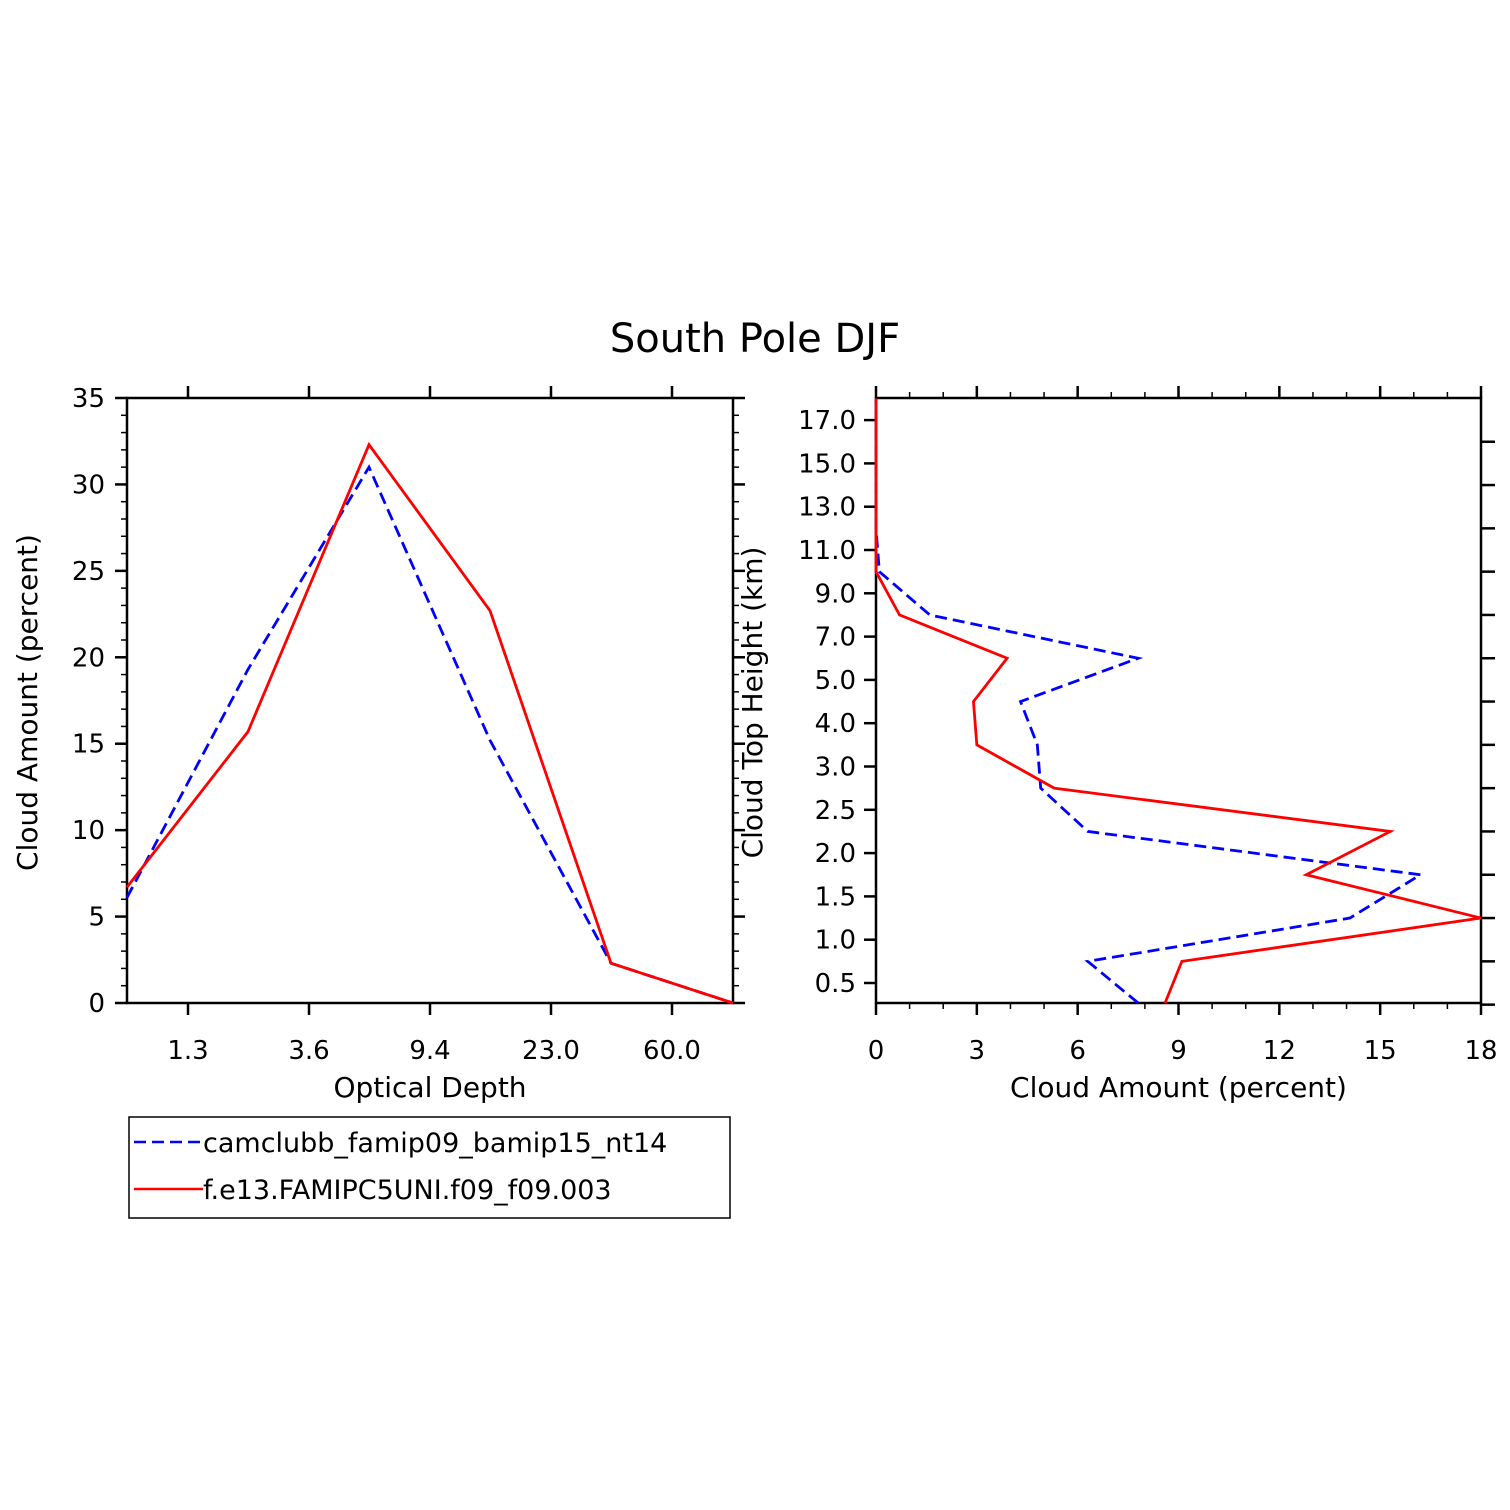 The width and height of the screenshot is (1510, 1510). What do you see at coordinates (835, 941) in the screenshot?
I see `right-ytick-label: 1.0` at bounding box center [835, 941].